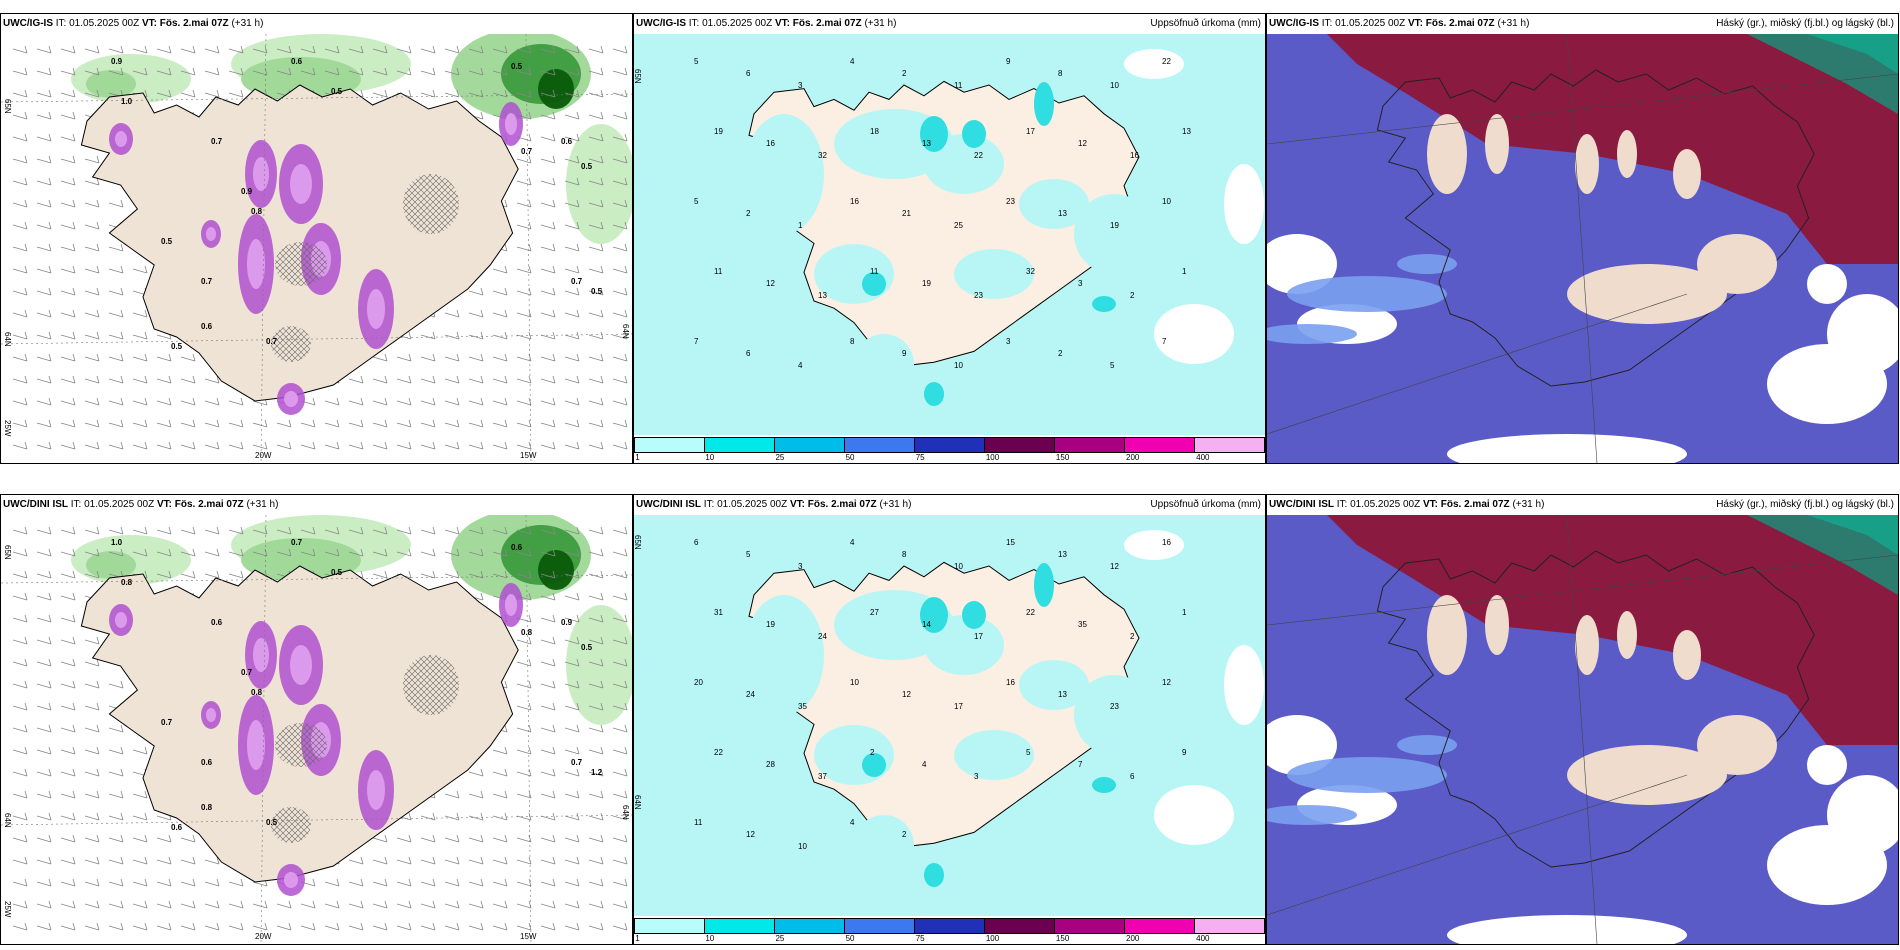 The width and height of the screenshot is (1900, 950). What do you see at coordinates (958, 225) in the screenshot?
I see `precip-value-label: 25` at bounding box center [958, 225].